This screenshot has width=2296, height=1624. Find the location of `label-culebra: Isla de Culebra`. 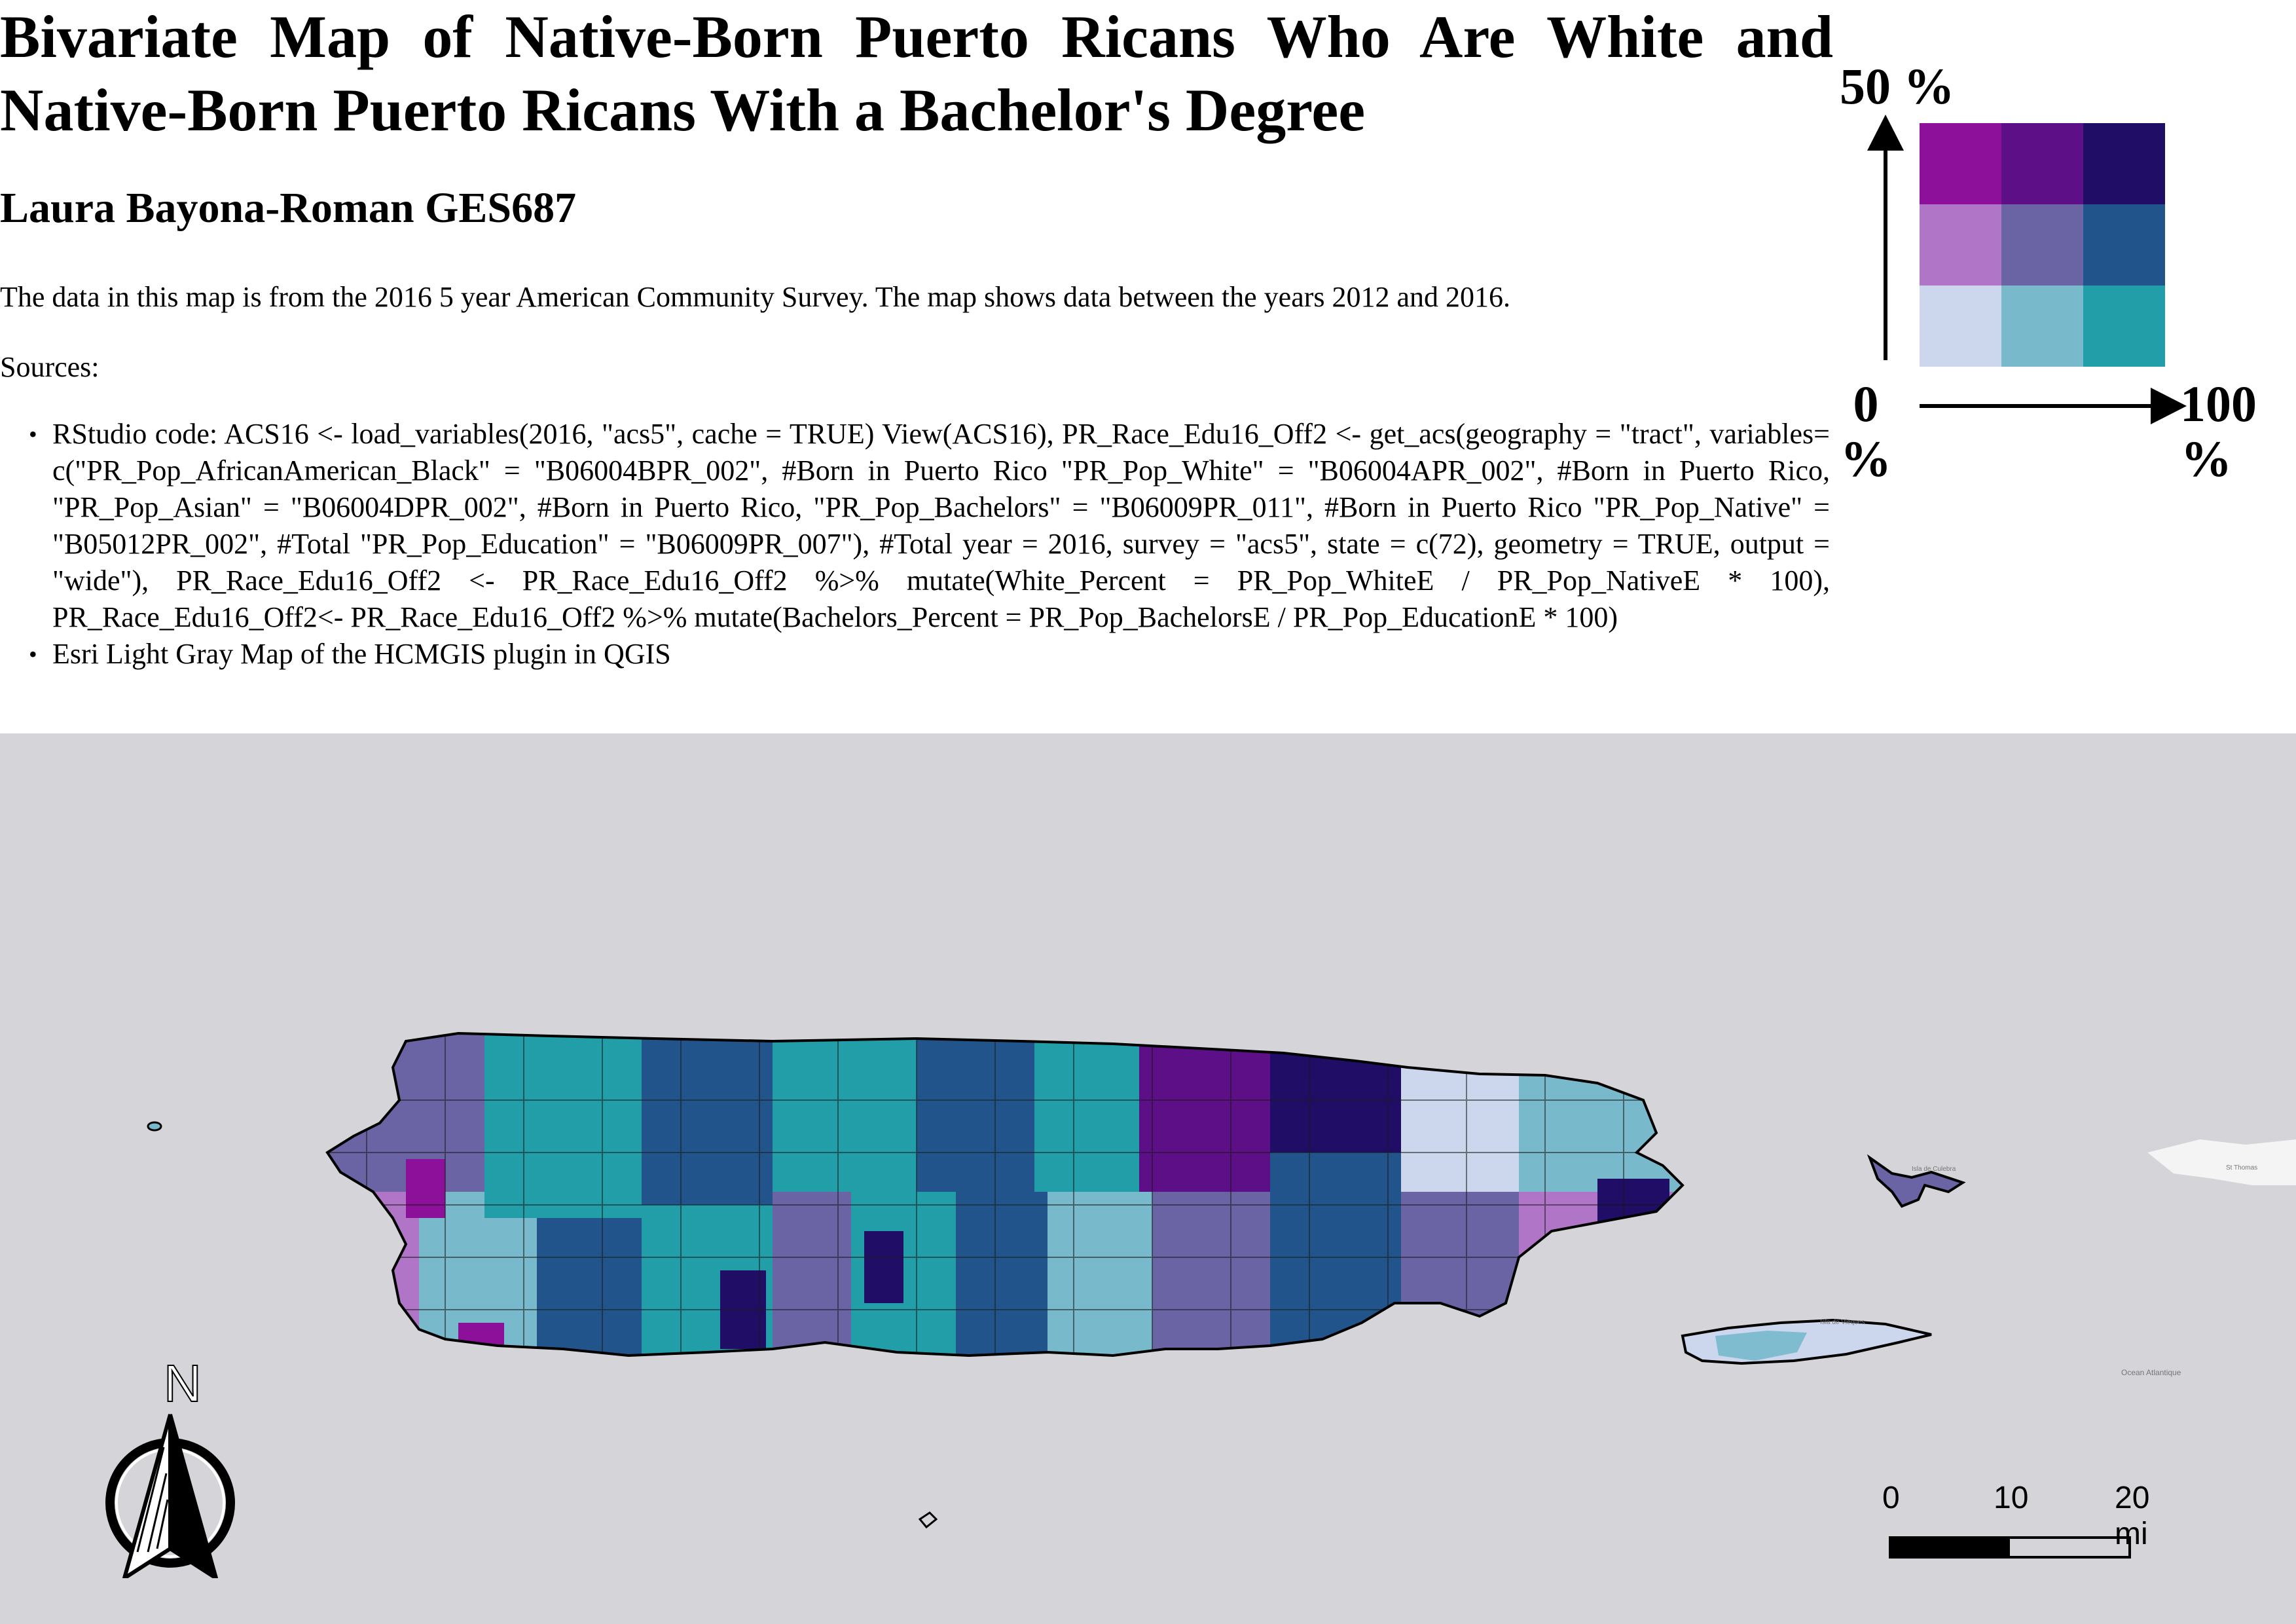

label-culebra: Isla de Culebra is located at coordinates (1934, 1169).